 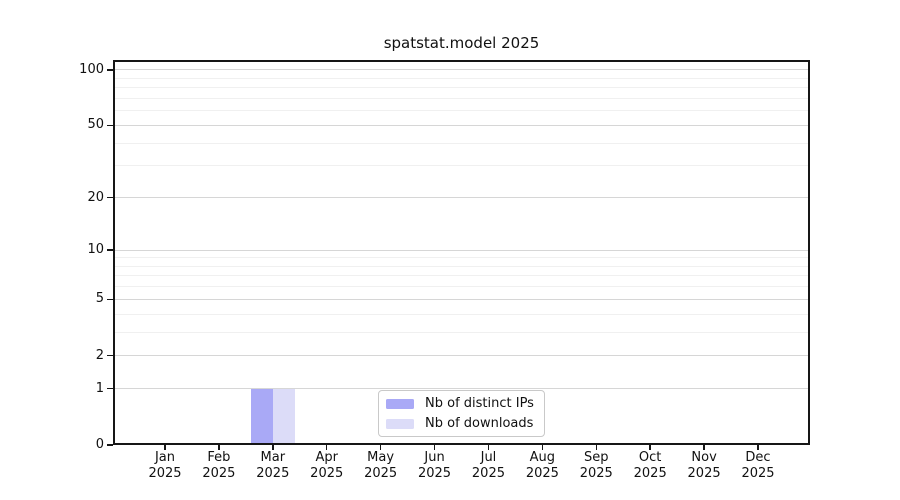 What do you see at coordinates (95, 125) in the screenshot?
I see `y-tick-label: 50` at bounding box center [95, 125].